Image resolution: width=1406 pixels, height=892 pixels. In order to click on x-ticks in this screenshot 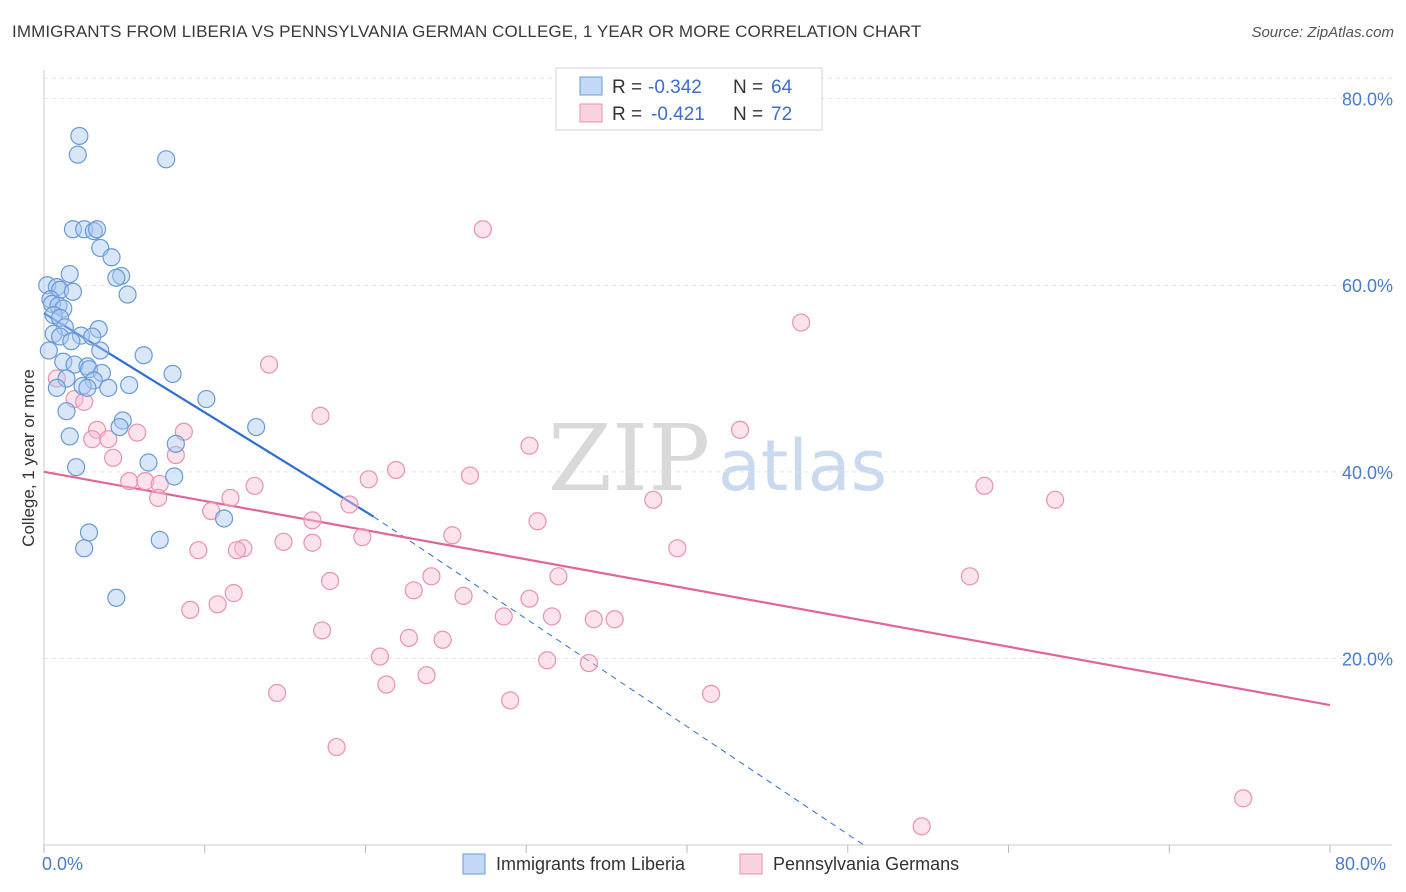, I will do `click(687, 849)`.